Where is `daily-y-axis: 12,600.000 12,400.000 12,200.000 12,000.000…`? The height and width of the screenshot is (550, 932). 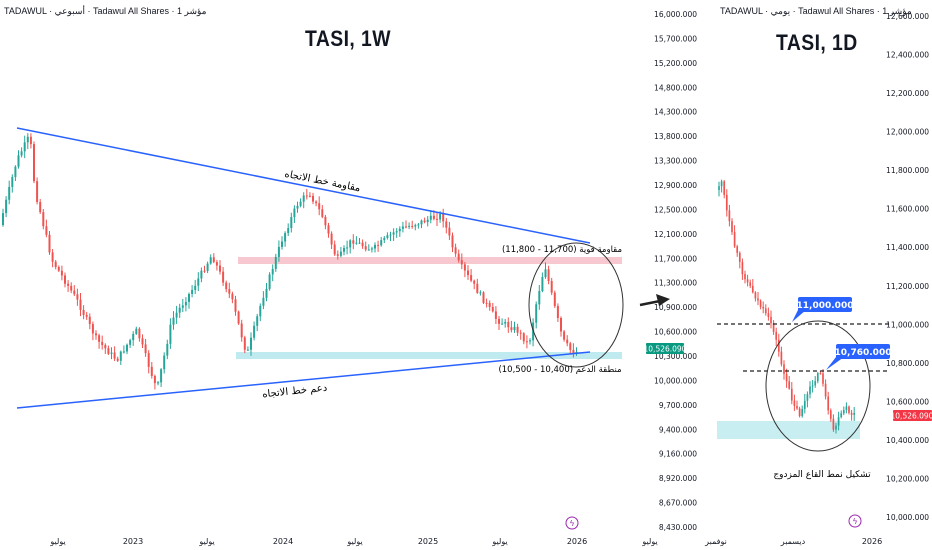
daily-y-axis: 12,600.000 12,400.000 12,200.000 12,000.000… is located at coordinates (907, 267).